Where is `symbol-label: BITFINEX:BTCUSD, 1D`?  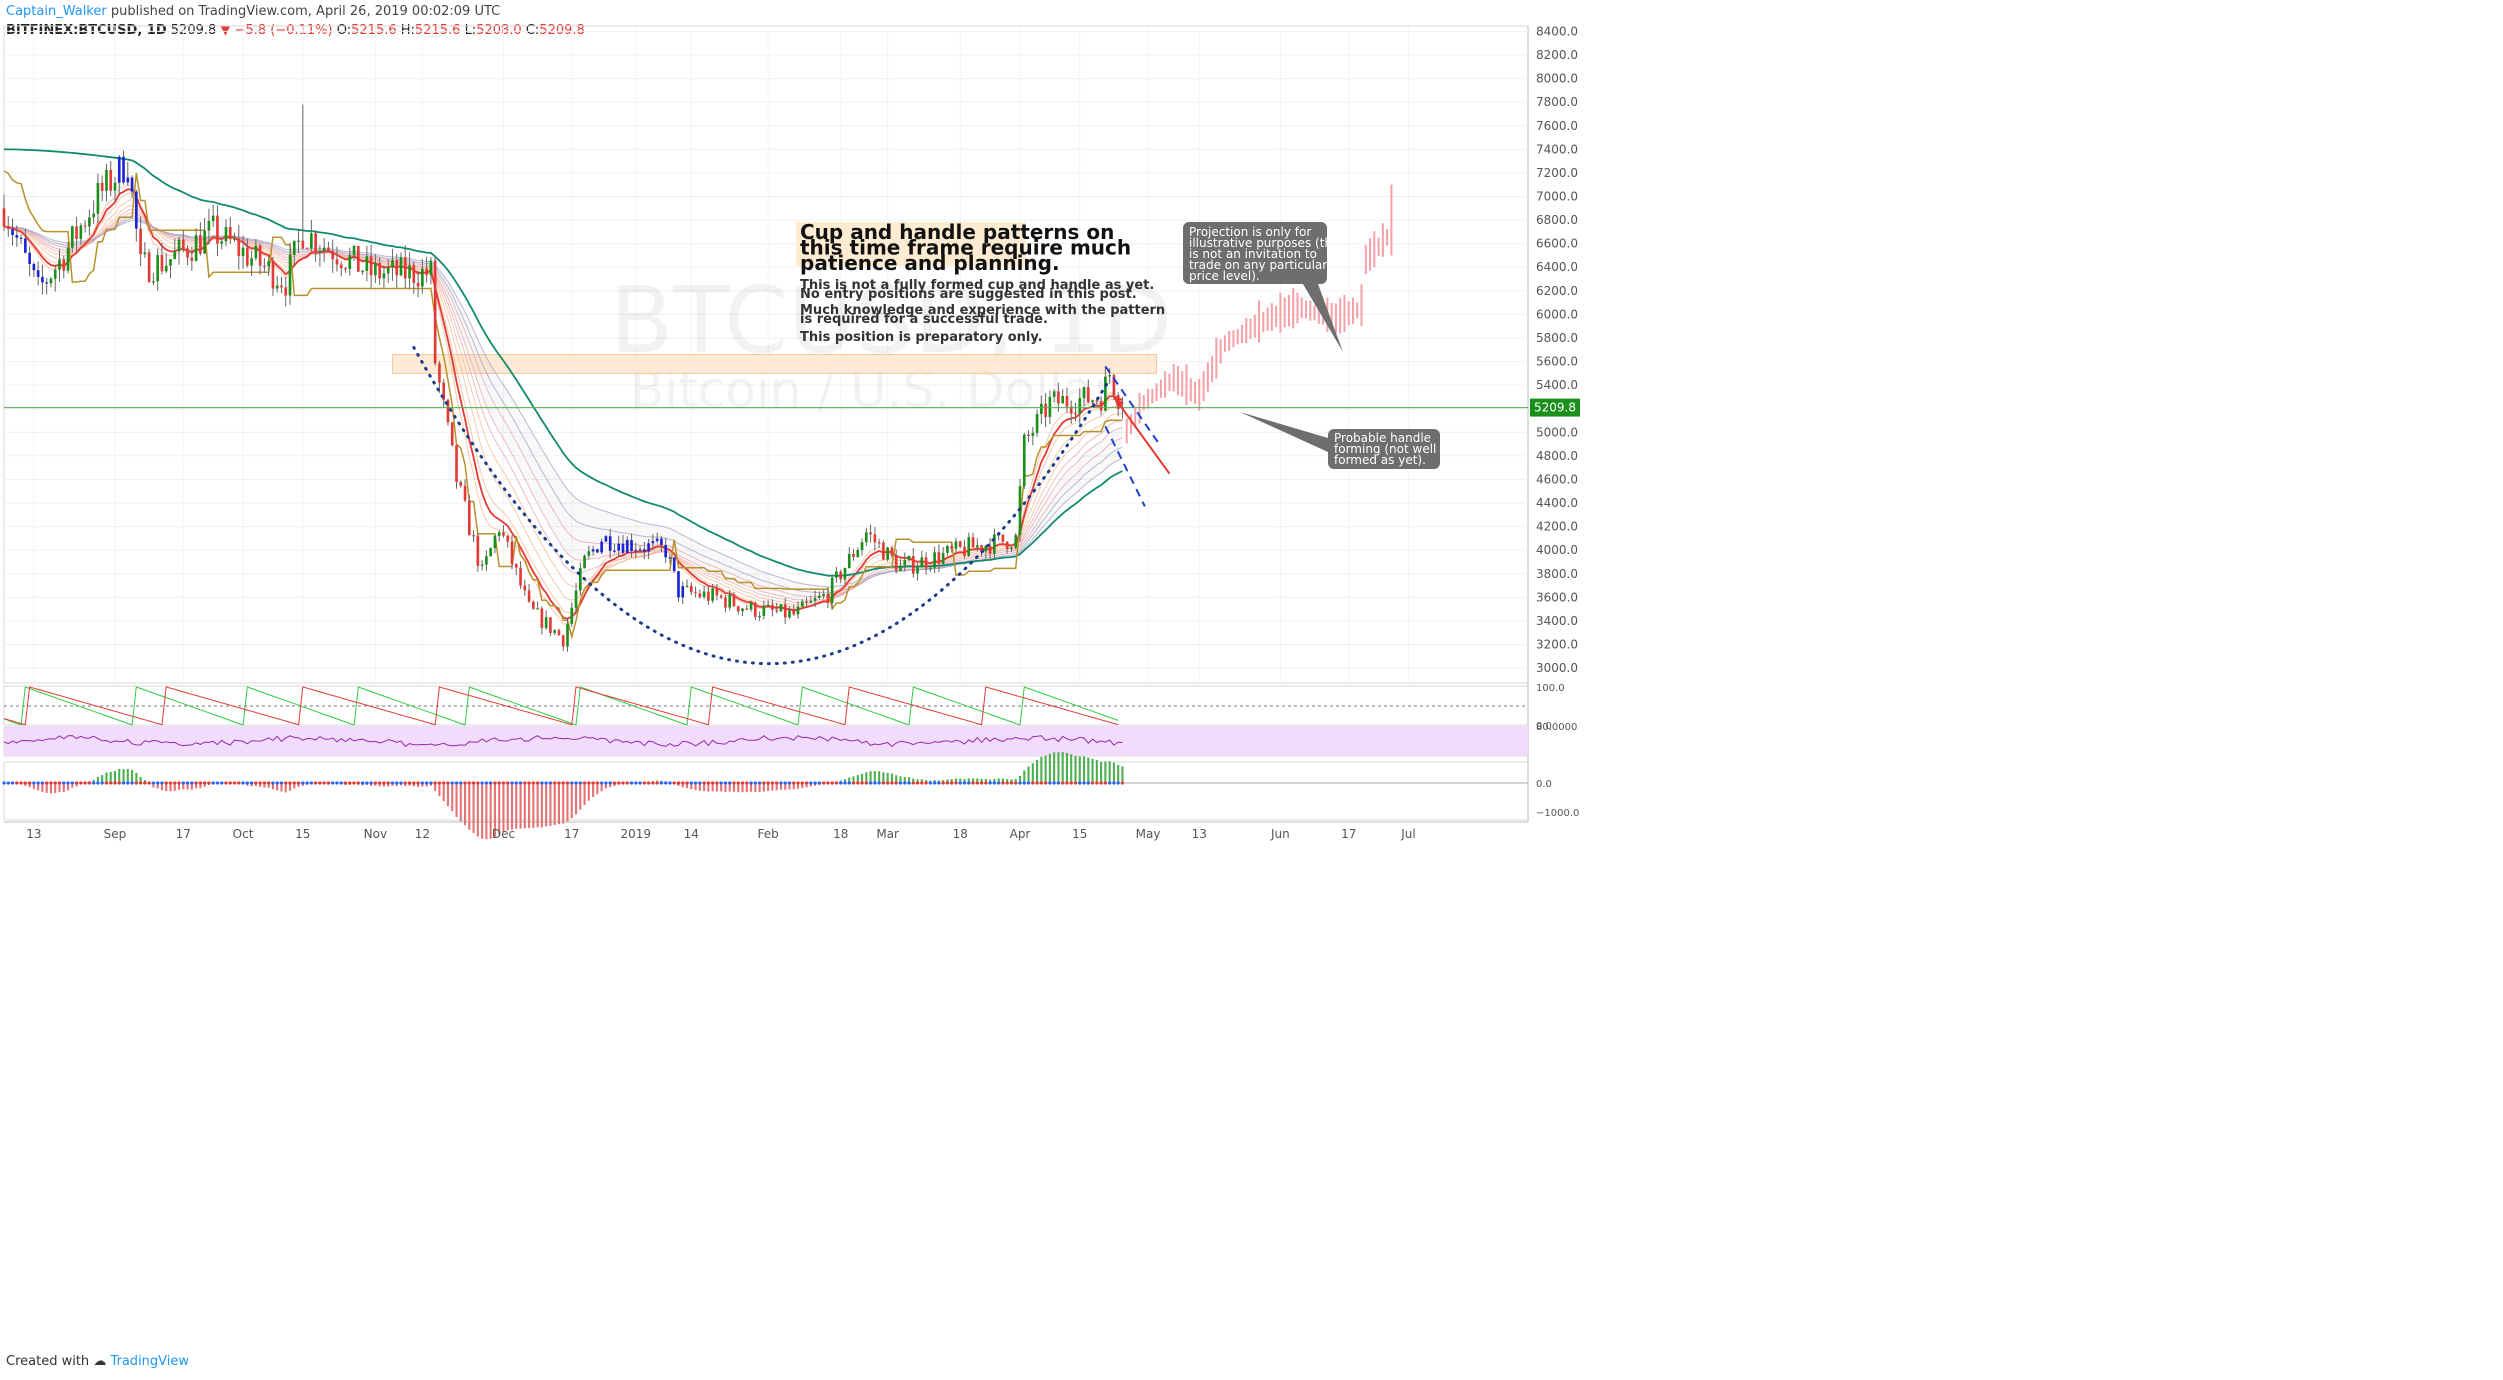
symbol-label: BITFINEX:BTCUSD, 1D is located at coordinates (86, 30).